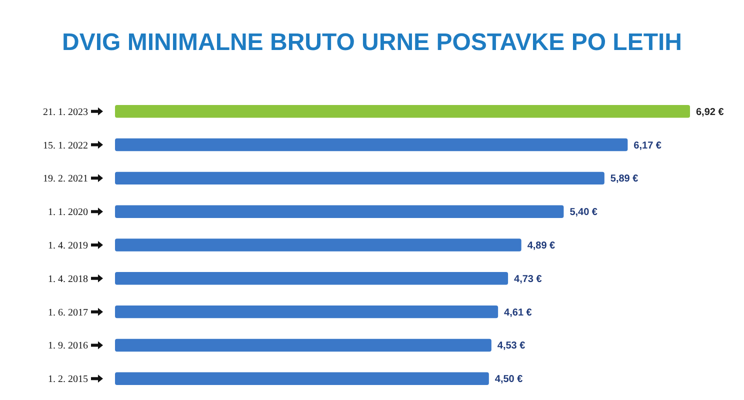 This screenshot has width=744, height=400. I want to click on data-label: 4,89 €, so click(541, 246).